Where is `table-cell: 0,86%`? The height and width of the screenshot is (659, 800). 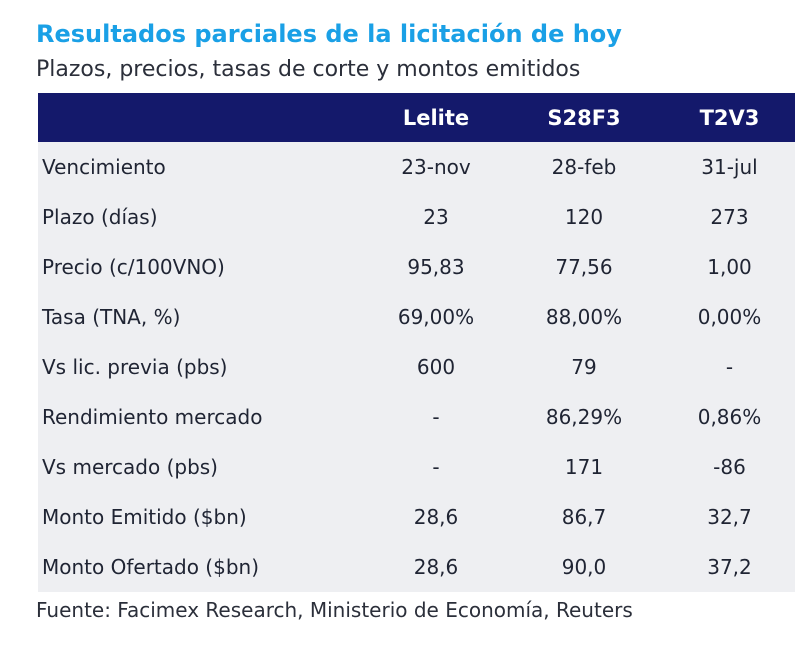 table-cell: 0,86% is located at coordinates (729, 417).